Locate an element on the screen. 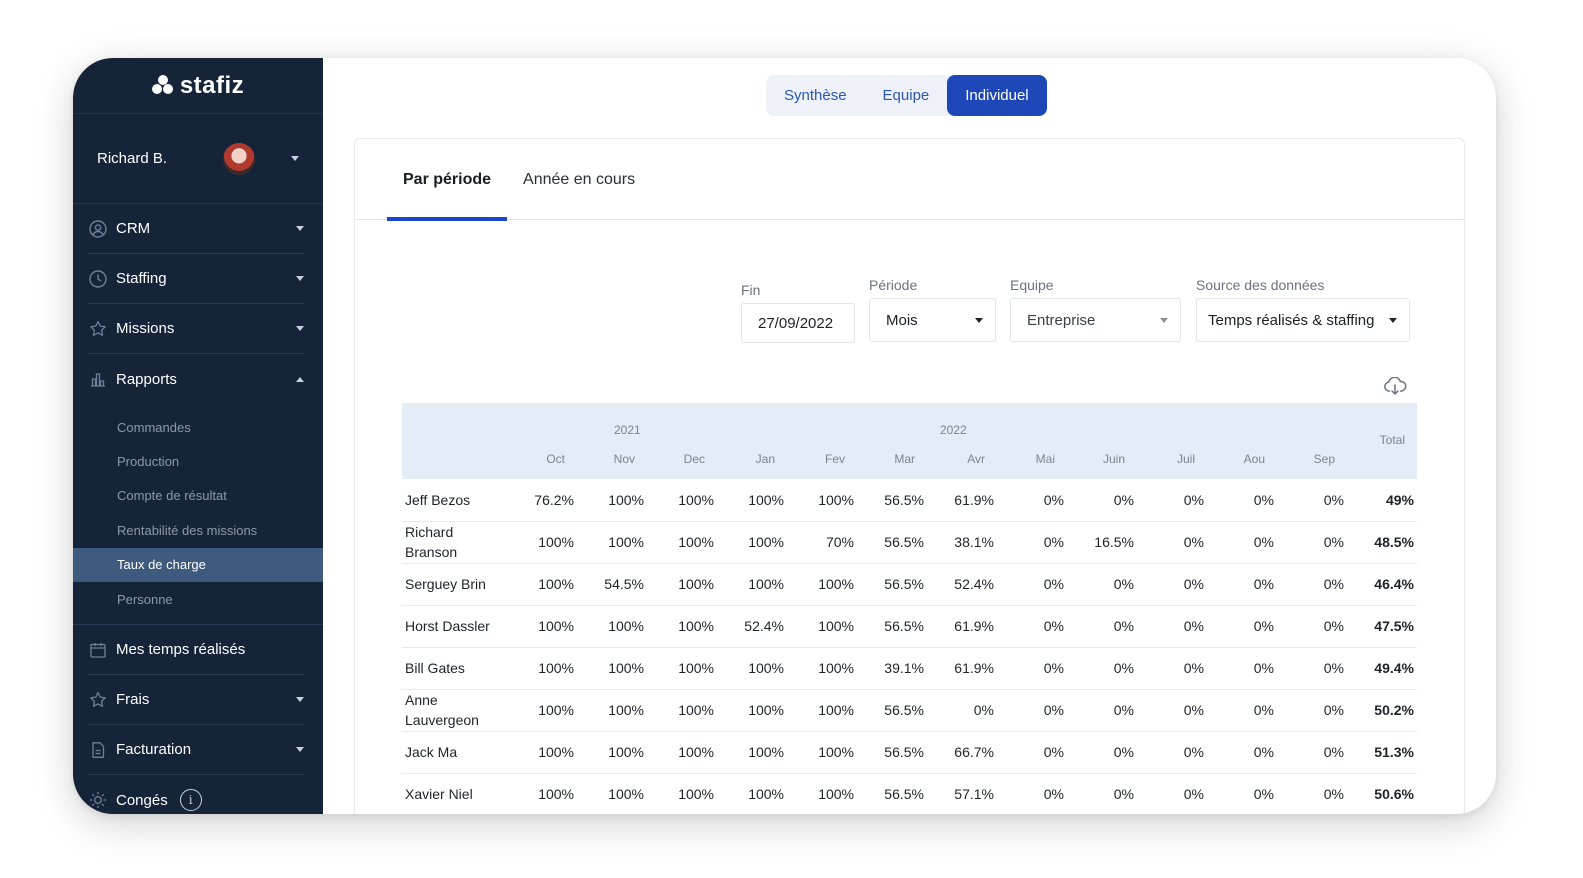 The height and width of the screenshot is (878, 1583). team-select-value: Entreprise is located at coordinates (1061, 320).